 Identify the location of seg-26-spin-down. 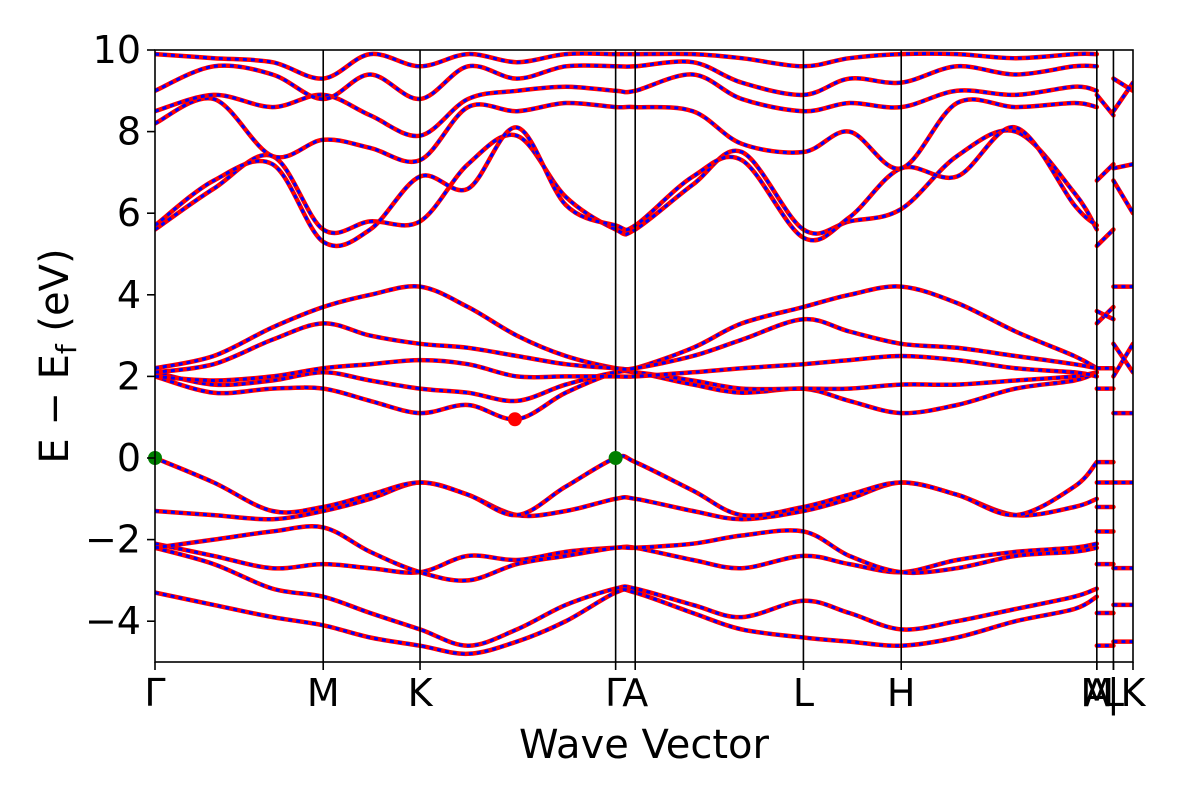
(1122, 85).